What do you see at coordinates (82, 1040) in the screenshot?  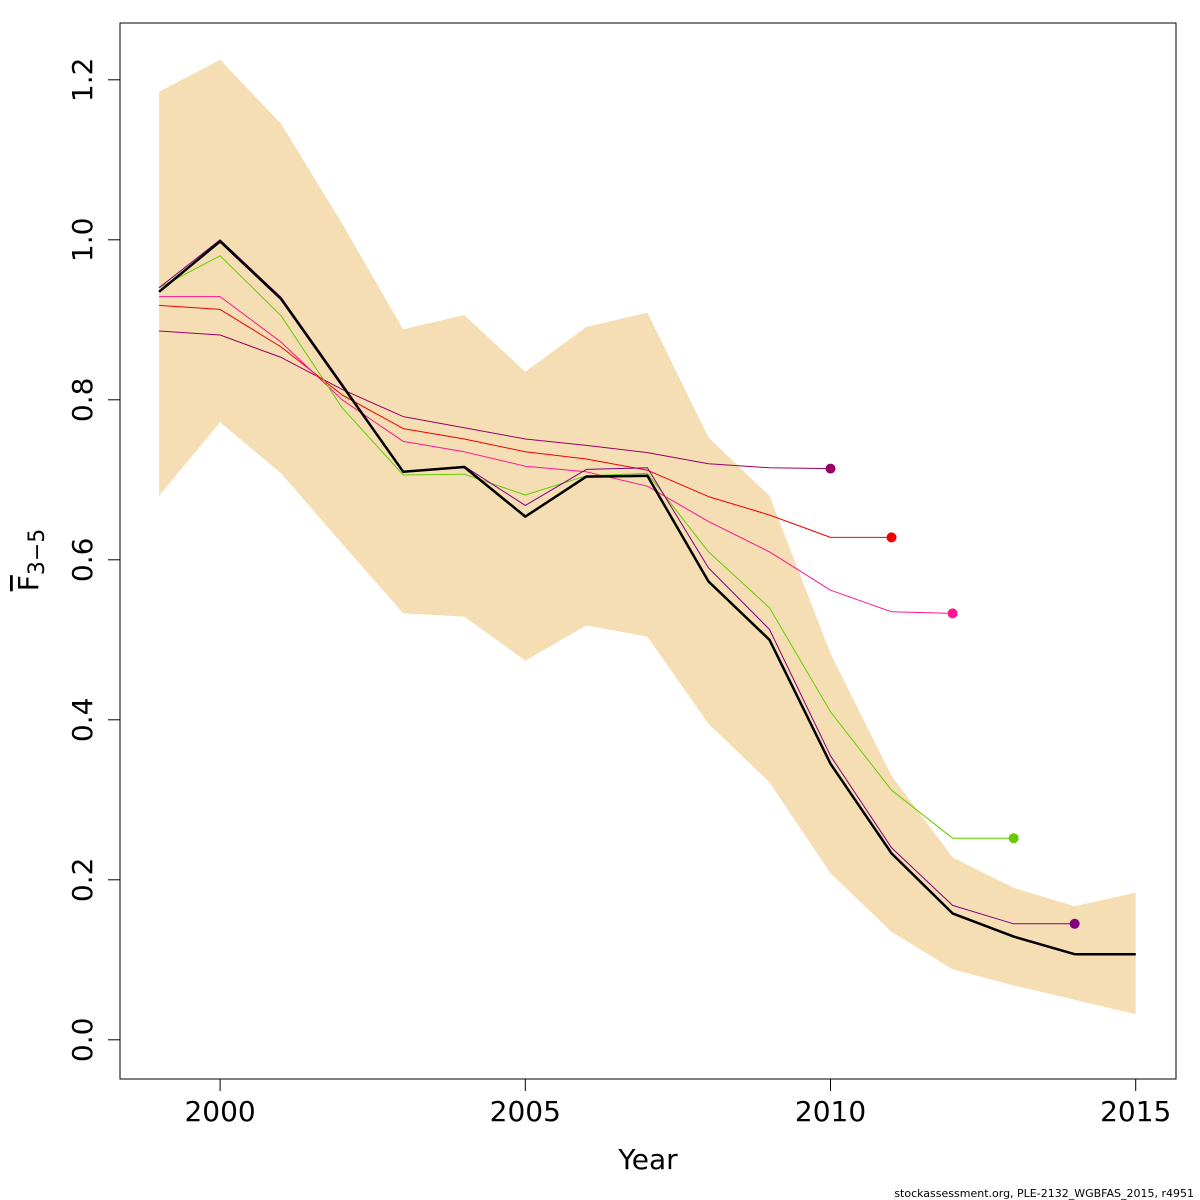 I see `y-tick-label: 0.0` at bounding box center [82, 1040].